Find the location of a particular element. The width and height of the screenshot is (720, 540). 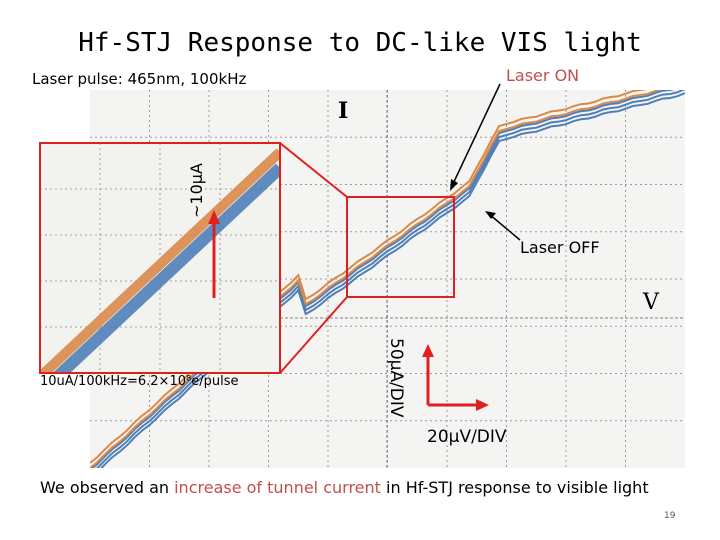

inset-laser-on-trace is located at coordinates (160, 260).